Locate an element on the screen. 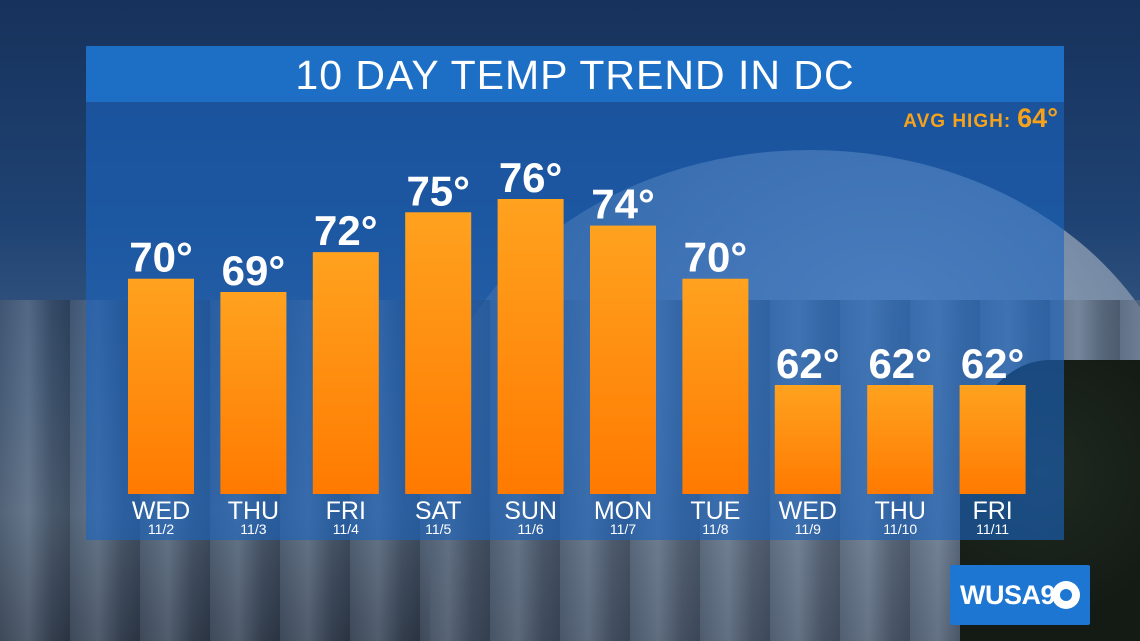  date-label-6: 11/7 is located at coordinates (623, 529).